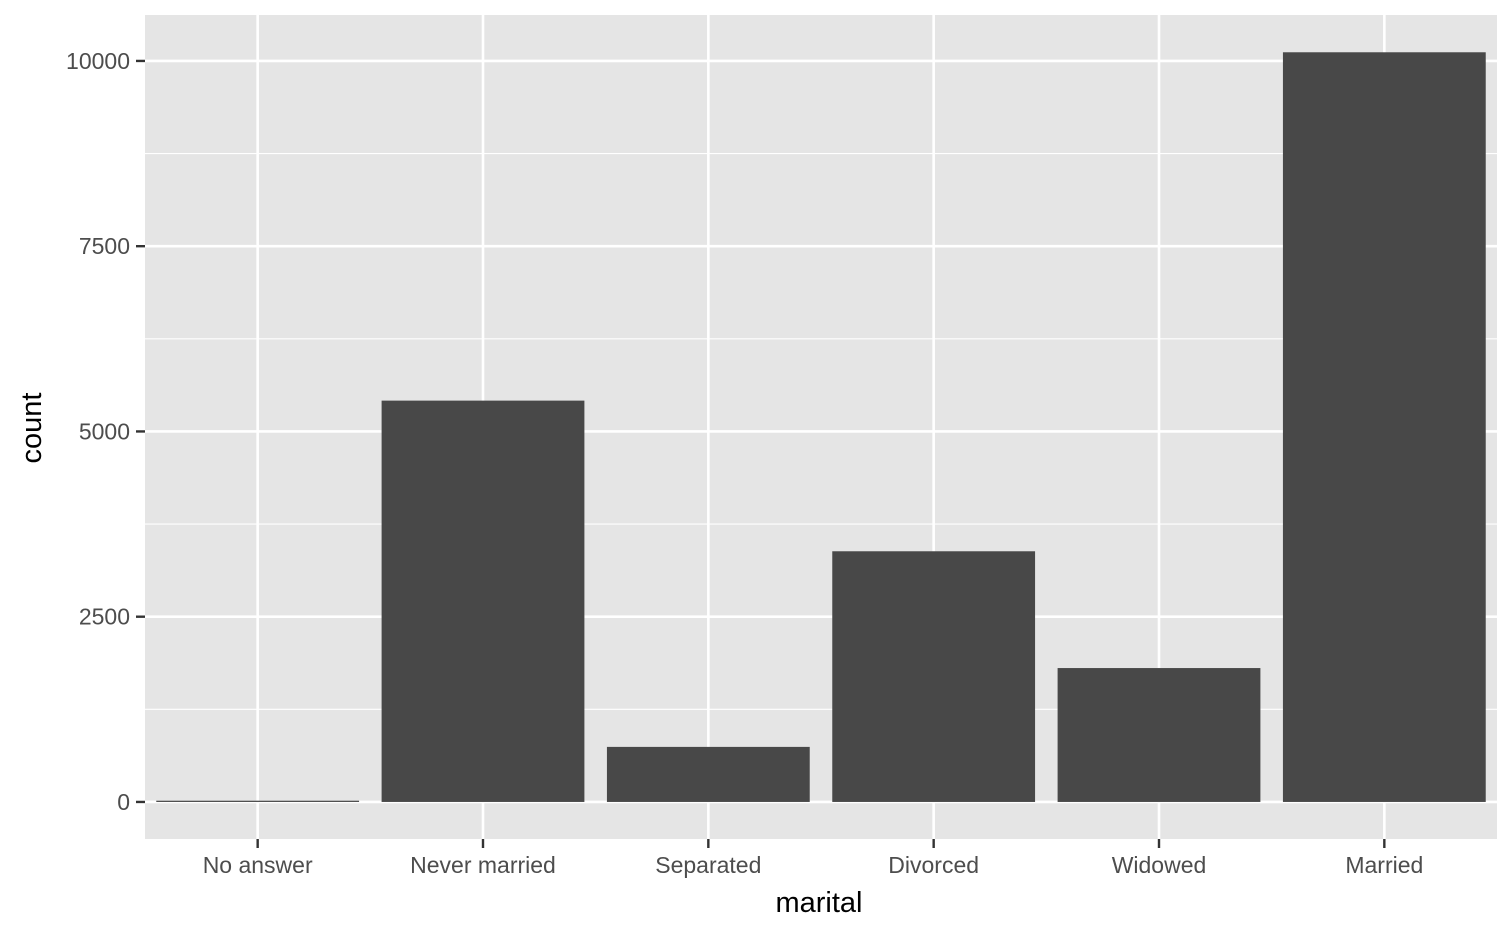 The width and height of the screenshot is (1512, 934). I want to click on y-tick-label: 7500, so click(104, 246).